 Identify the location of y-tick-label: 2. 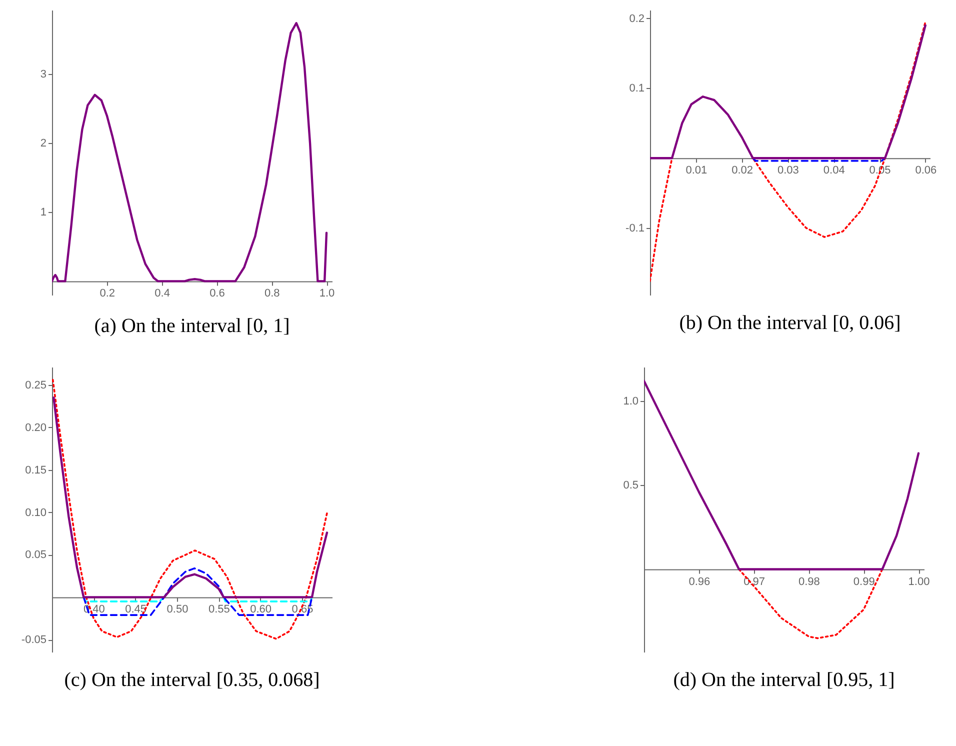
(43, 144).